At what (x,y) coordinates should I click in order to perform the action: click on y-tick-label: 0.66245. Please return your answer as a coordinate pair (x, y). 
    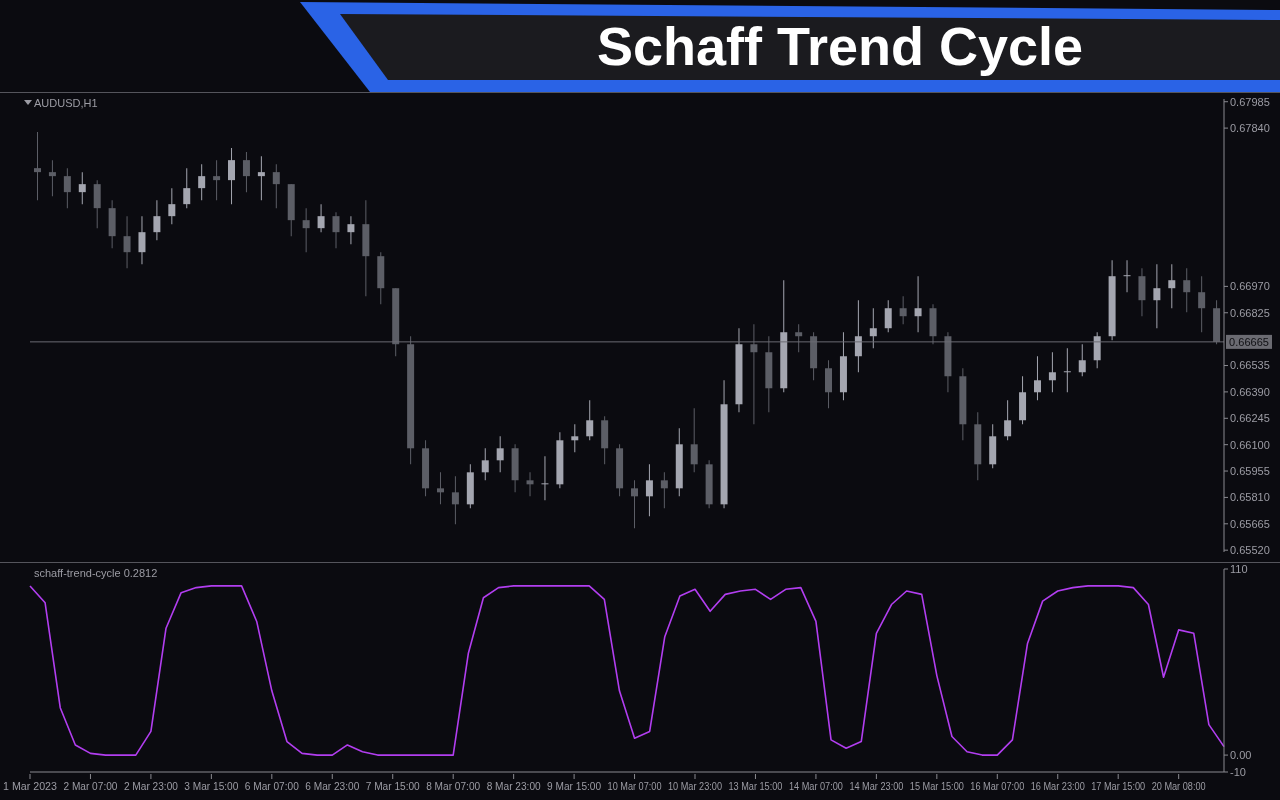
    Looking at the image, I should click on (1250, 418).